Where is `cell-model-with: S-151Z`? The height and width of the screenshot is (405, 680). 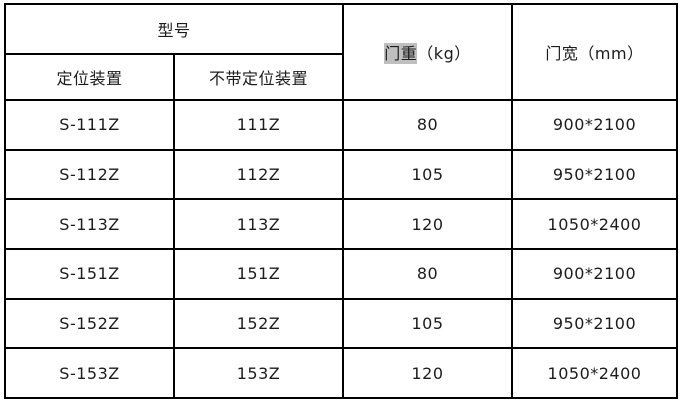 cell-model-with: S-151Z is located at coordinates (89, 273).